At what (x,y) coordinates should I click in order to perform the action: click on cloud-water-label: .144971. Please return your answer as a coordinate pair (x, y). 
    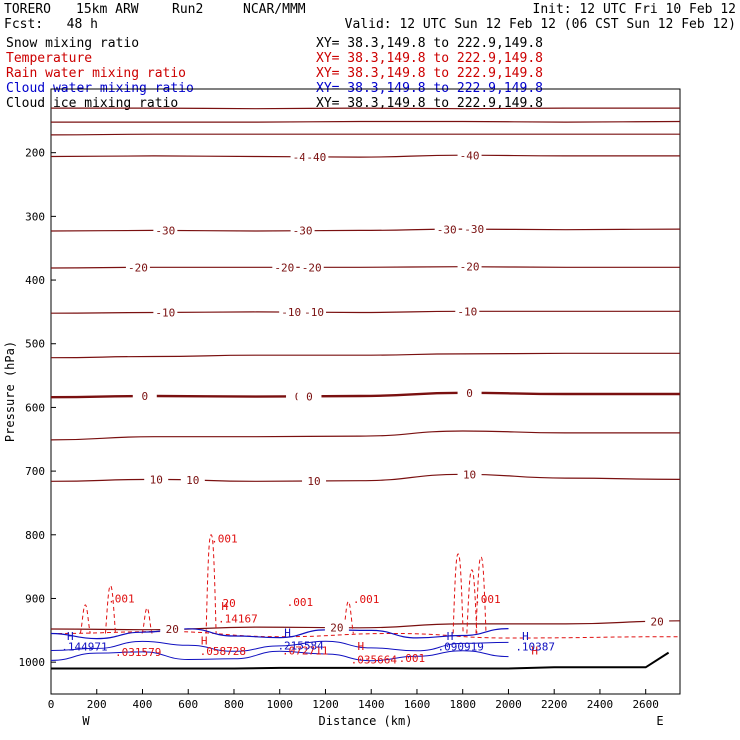
    Looking at the image, I should click on (84, 647).